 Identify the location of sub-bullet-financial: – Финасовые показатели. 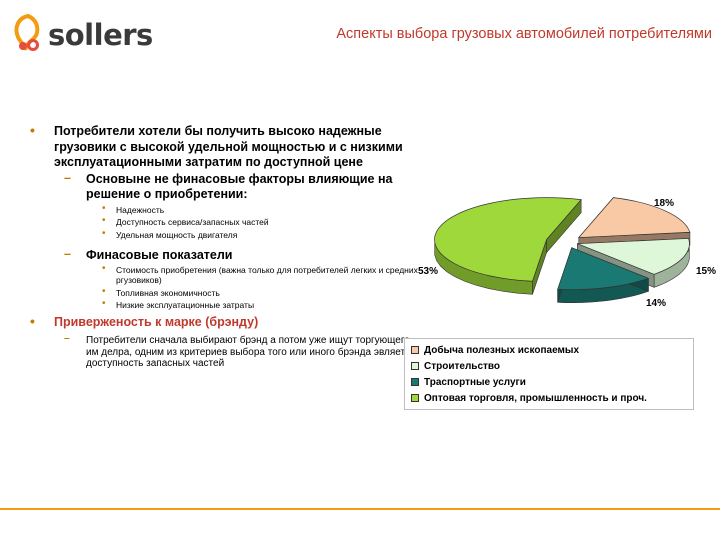
(223, 255).